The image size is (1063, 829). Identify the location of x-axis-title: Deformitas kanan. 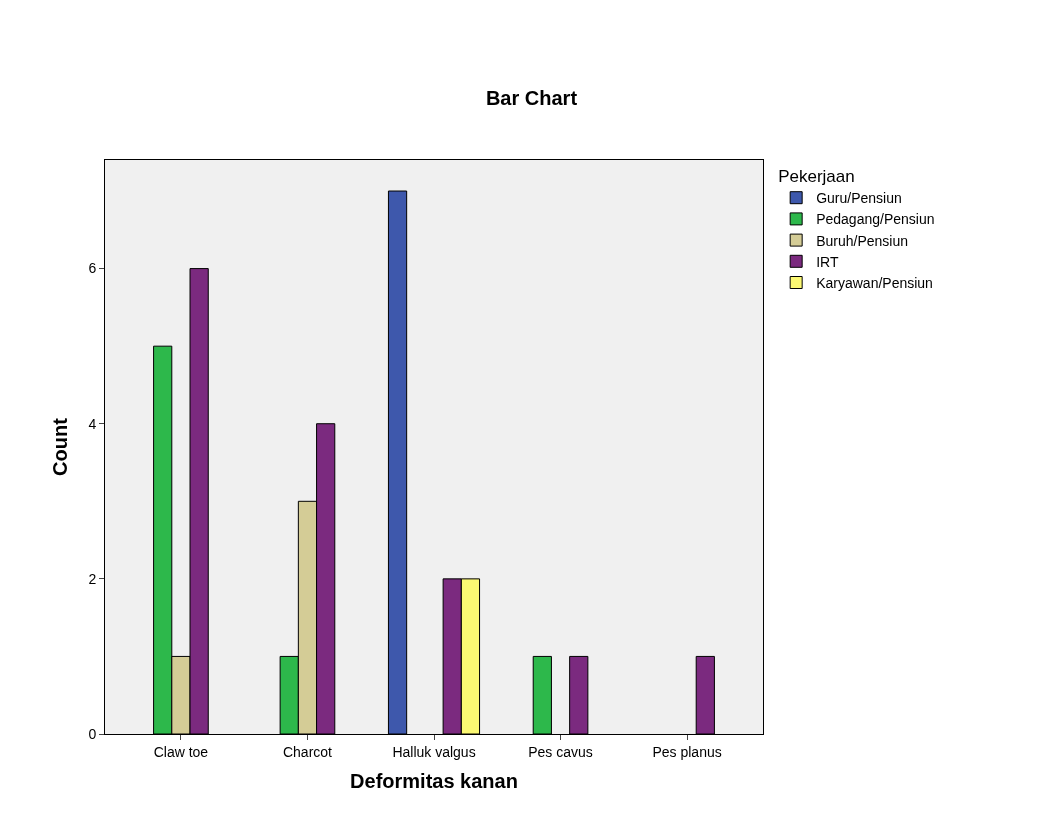
(434, 781).